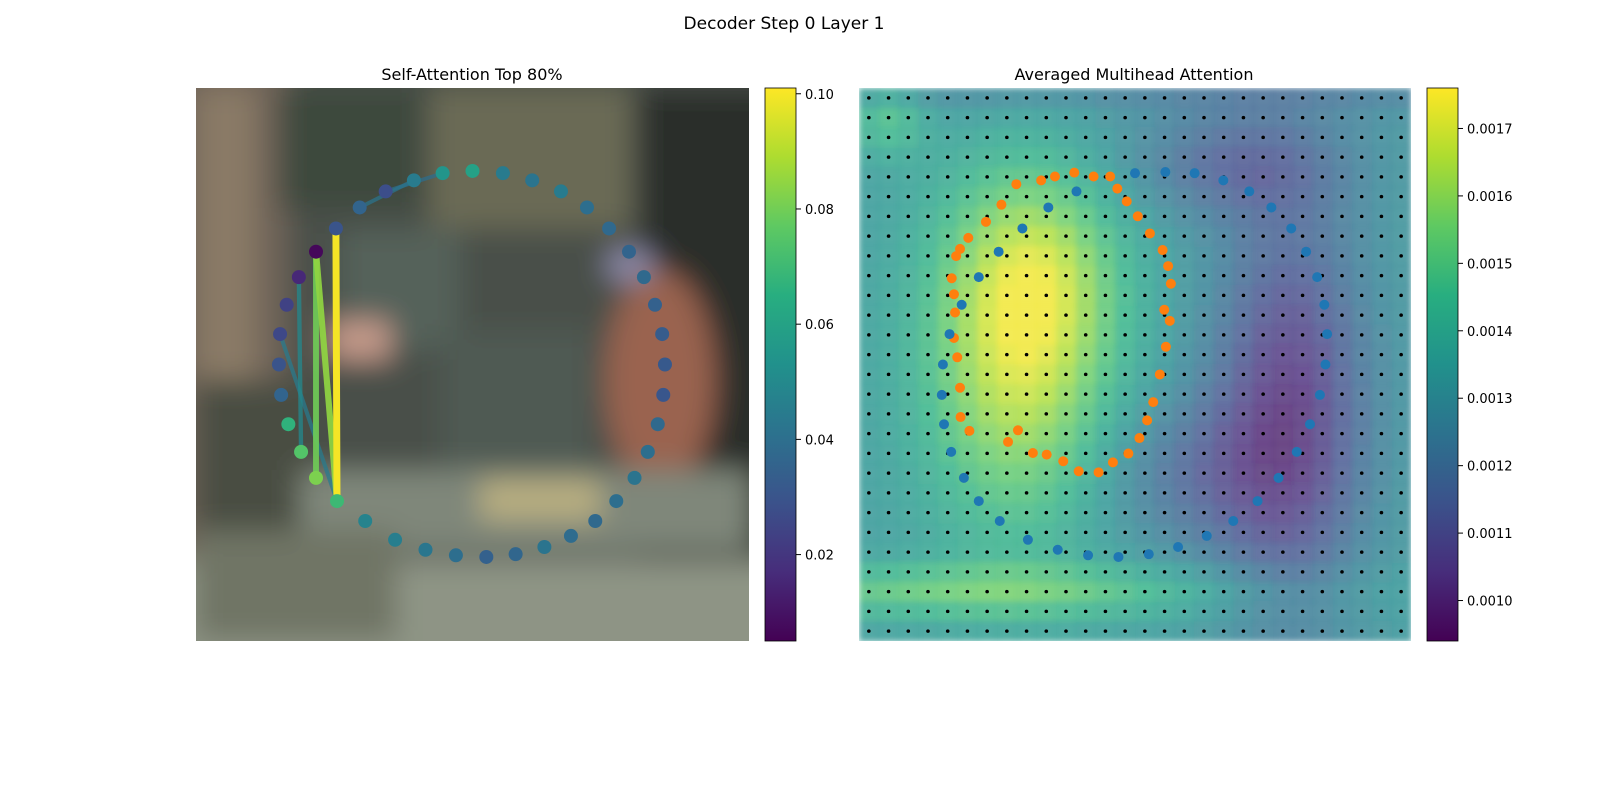 This screenshot has height=800, width=1600. What do you see at coordinates (1490, 332) in the screenshot?
I see `colorbar-tick-label: 0.0014` at bounding box center [1490, 332].